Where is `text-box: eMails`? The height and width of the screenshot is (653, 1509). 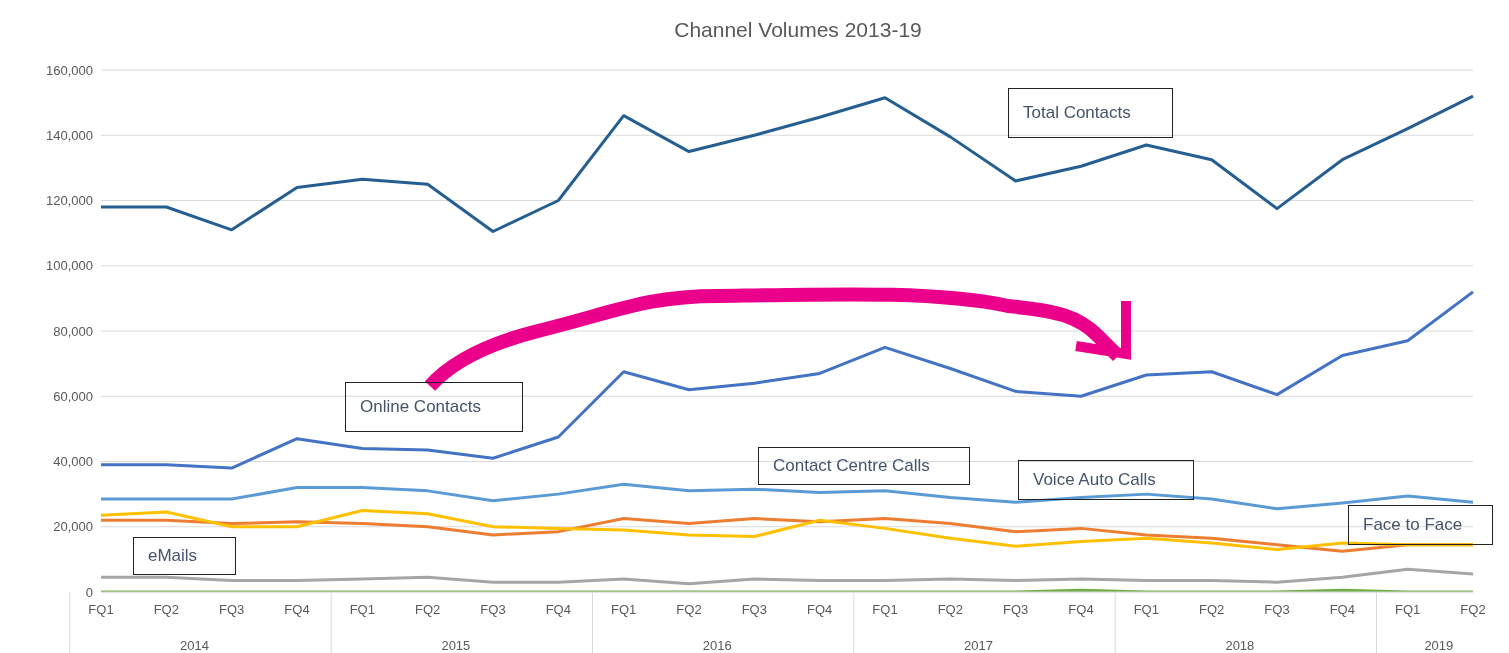
text-box: eMails is located at coordinates (184, 556).